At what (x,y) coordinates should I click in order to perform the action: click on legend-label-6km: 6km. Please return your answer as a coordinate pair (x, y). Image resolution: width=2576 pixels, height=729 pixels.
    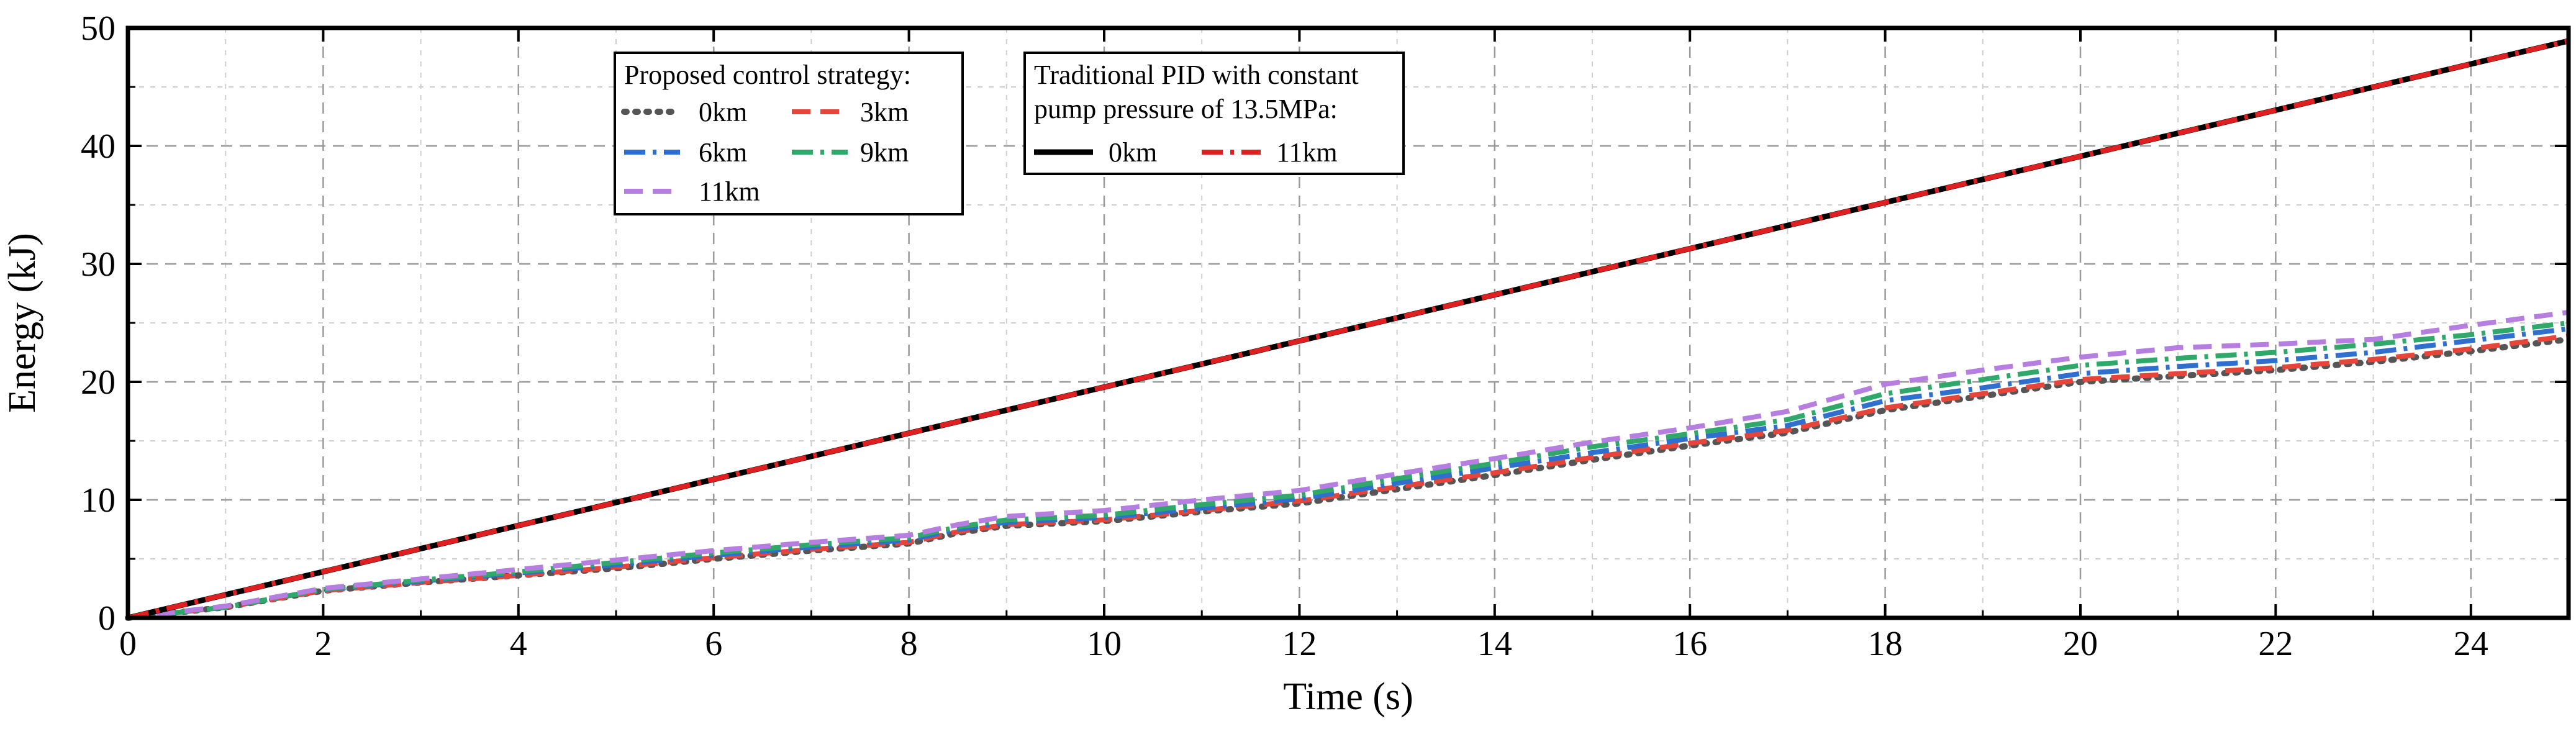
    Looking at the image, I should click on (723, 152).